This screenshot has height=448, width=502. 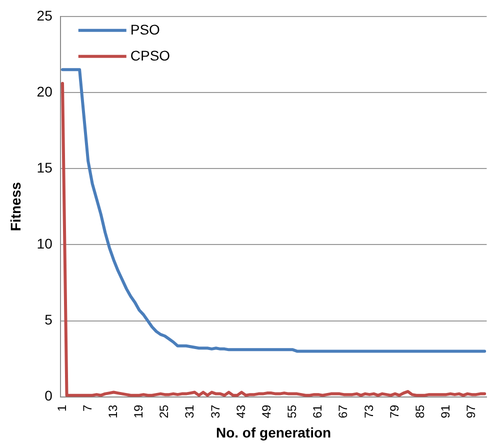 I want to click on y-tick-label: 20, so click(x=44, y=91).